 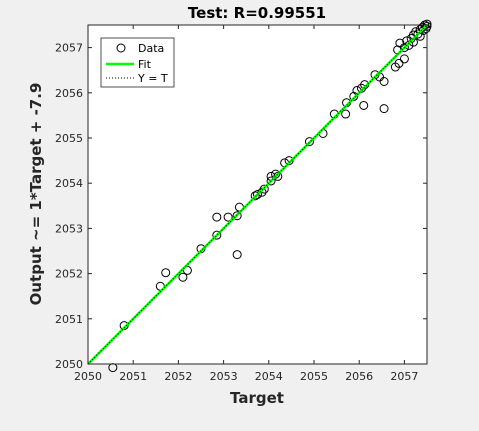 What do you see at coordinates (88, 376) in the screenshot?
I see `x-tick-label: 2050` at bounding box center [88, 376].